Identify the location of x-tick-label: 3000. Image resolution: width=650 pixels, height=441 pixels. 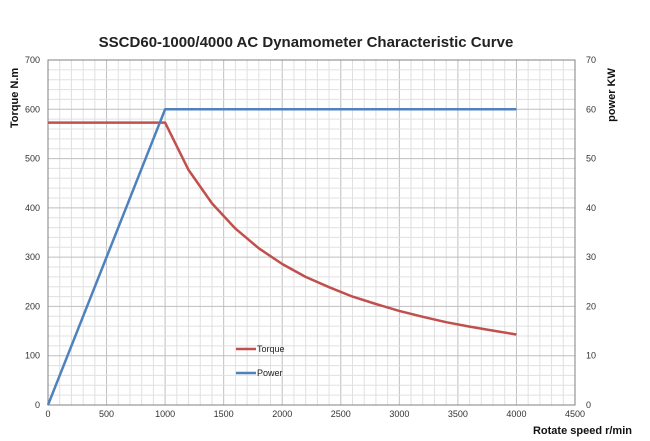
(399, 414).